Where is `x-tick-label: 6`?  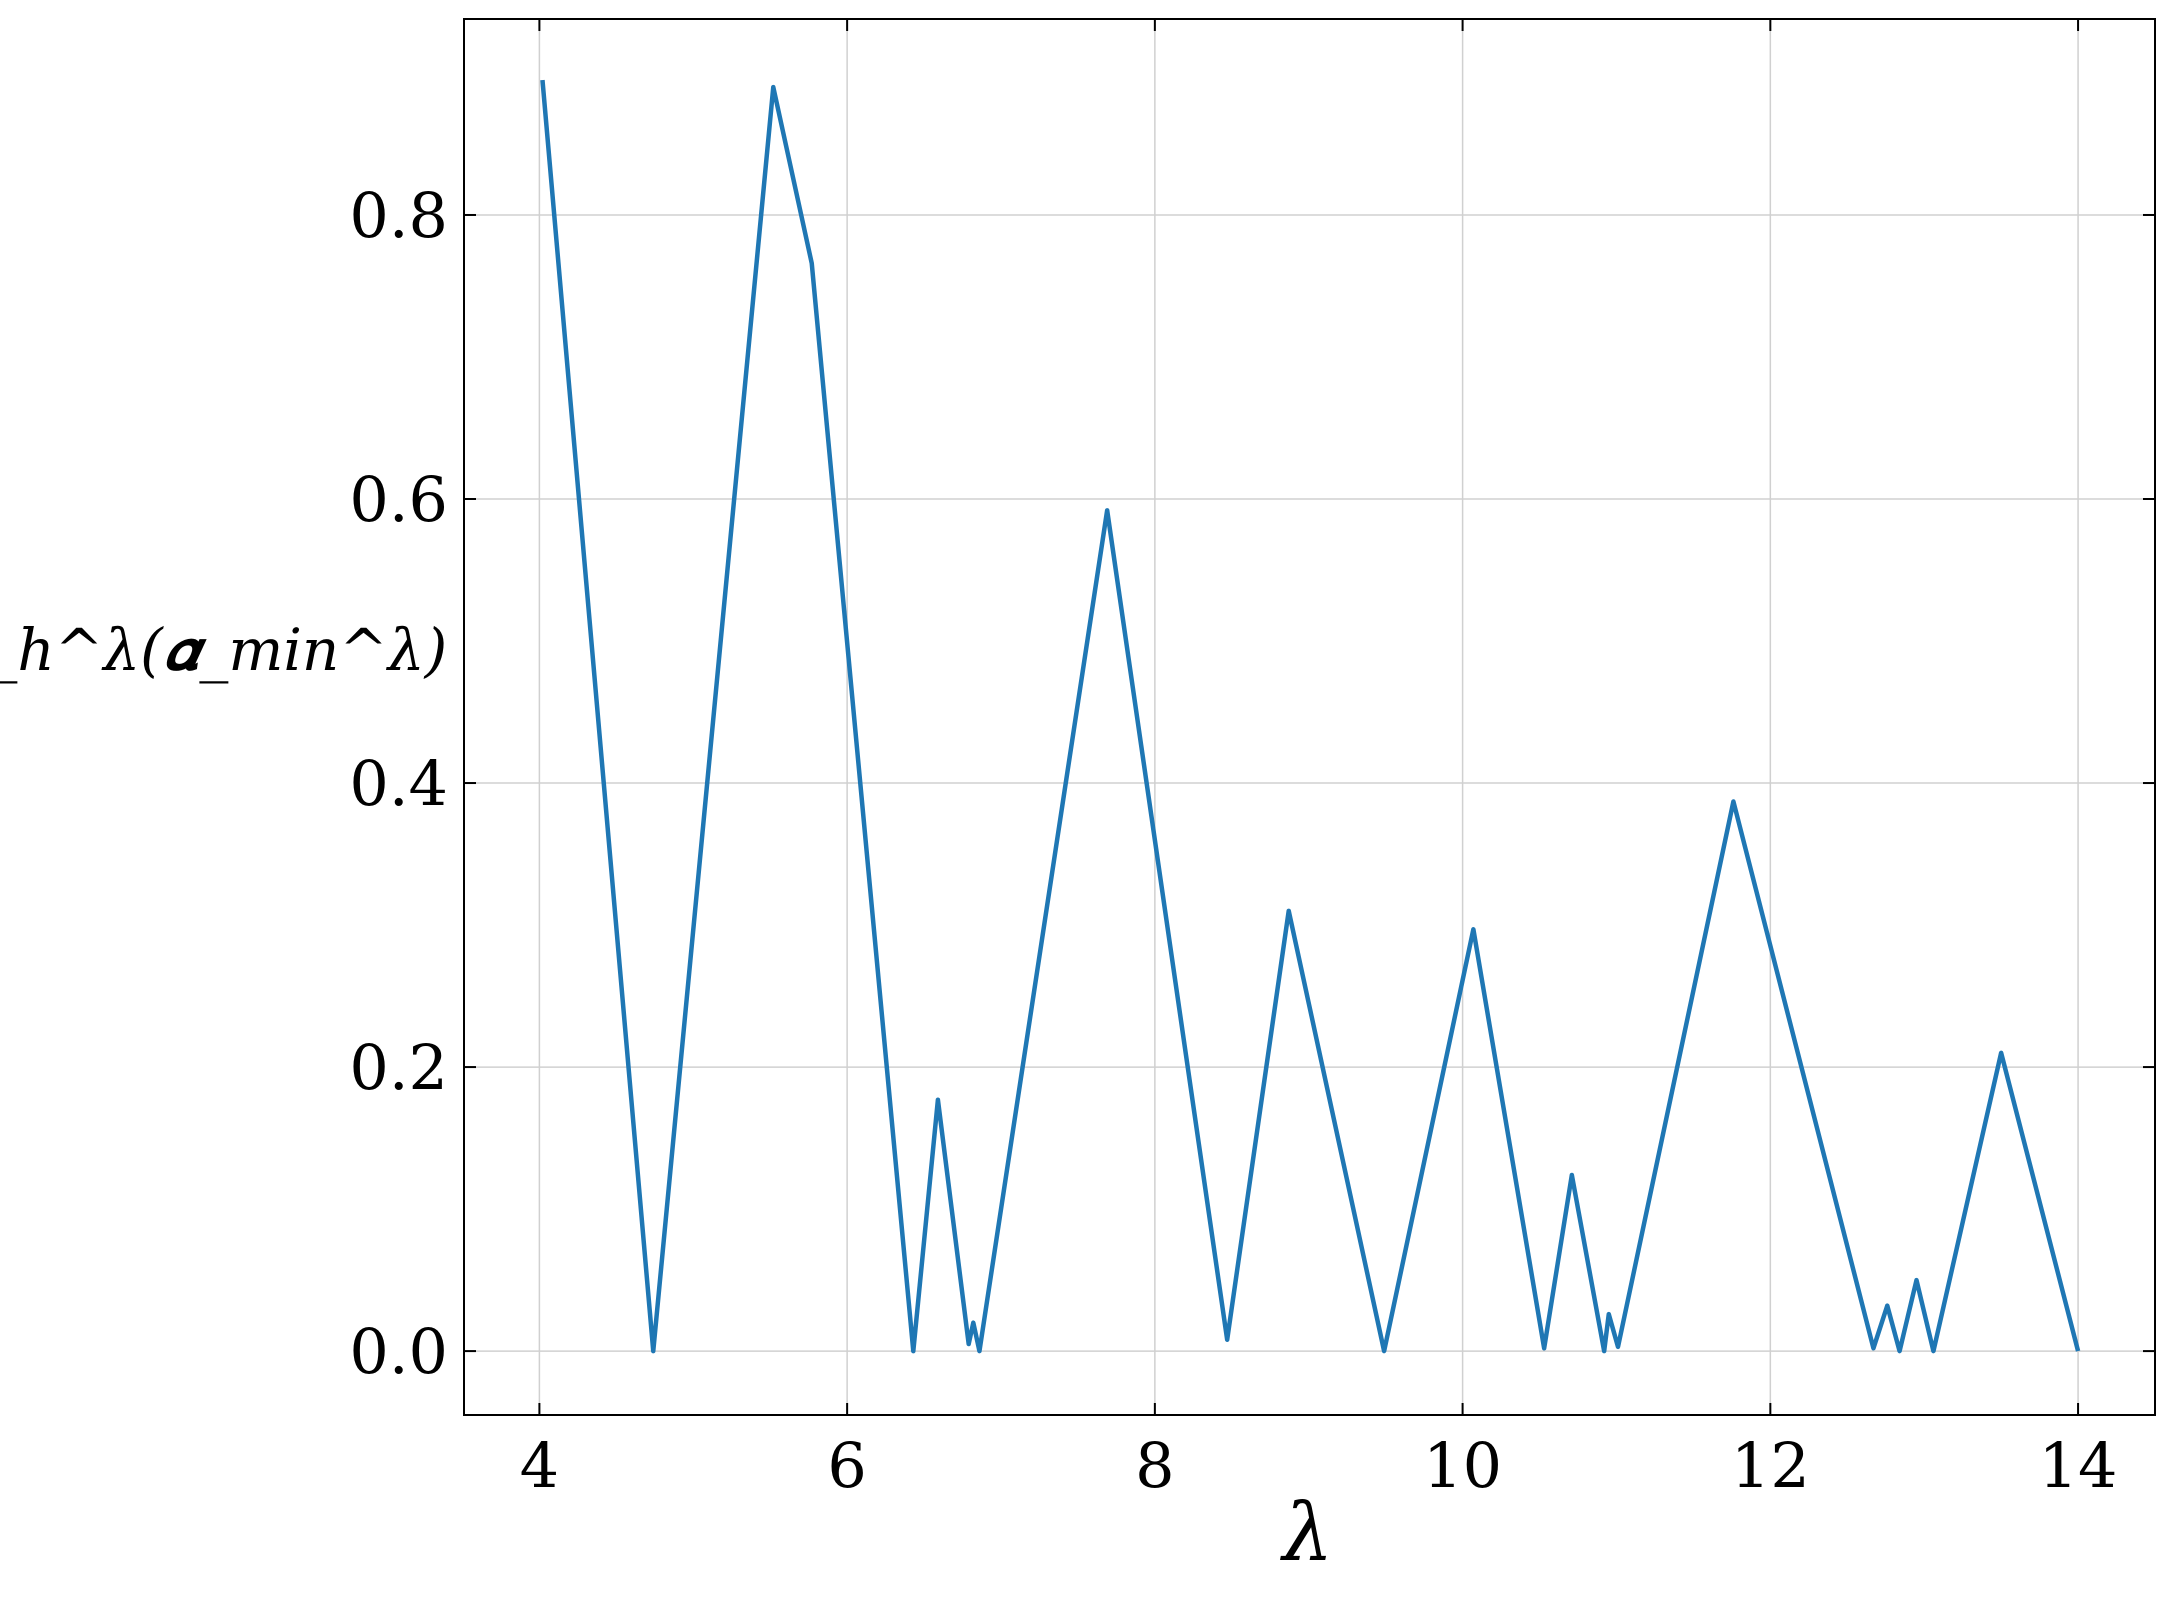 x-tick-label: 6 is located at coordinates (846, 1465).